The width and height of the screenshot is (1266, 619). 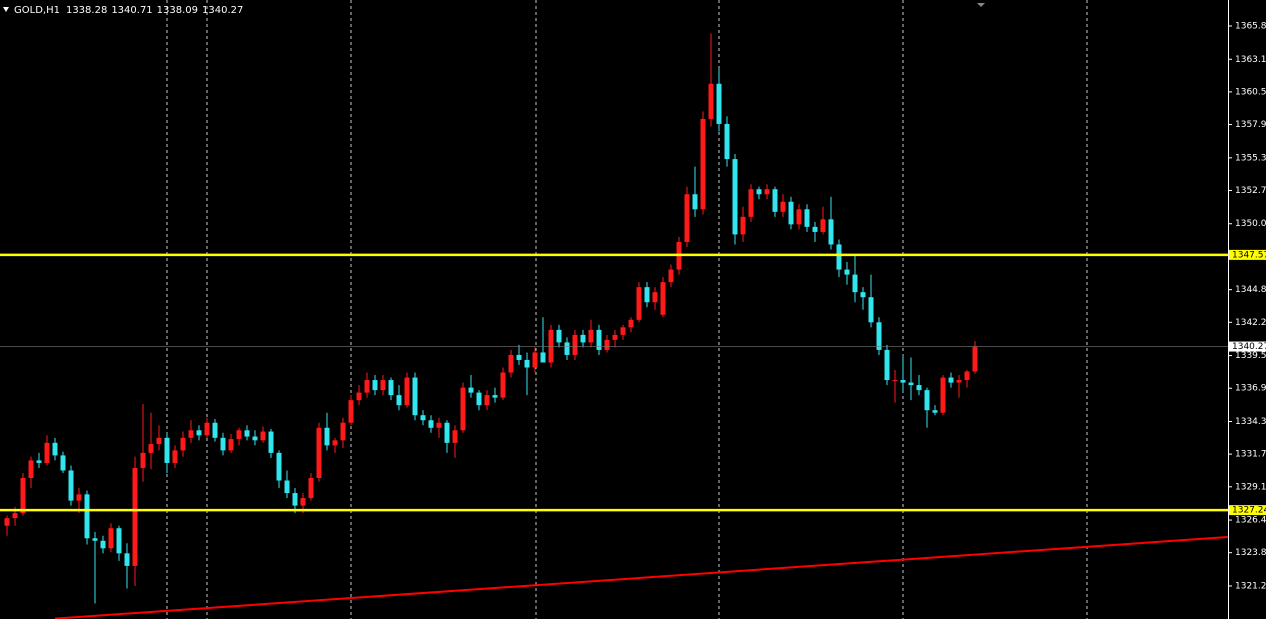 What do you see at coordinates (1250, 224) in the screenshot?
I see `y-tick-label: 1350.05` at bounding box center [1250, 224].